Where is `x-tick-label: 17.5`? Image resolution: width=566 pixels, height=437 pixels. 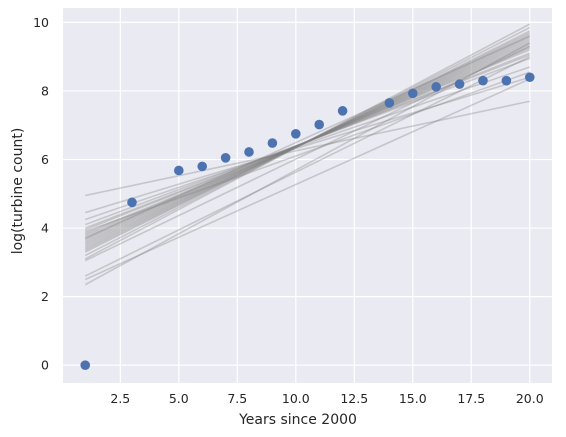 x-tick-label: 17.5 is located at coordinates (471, 398).